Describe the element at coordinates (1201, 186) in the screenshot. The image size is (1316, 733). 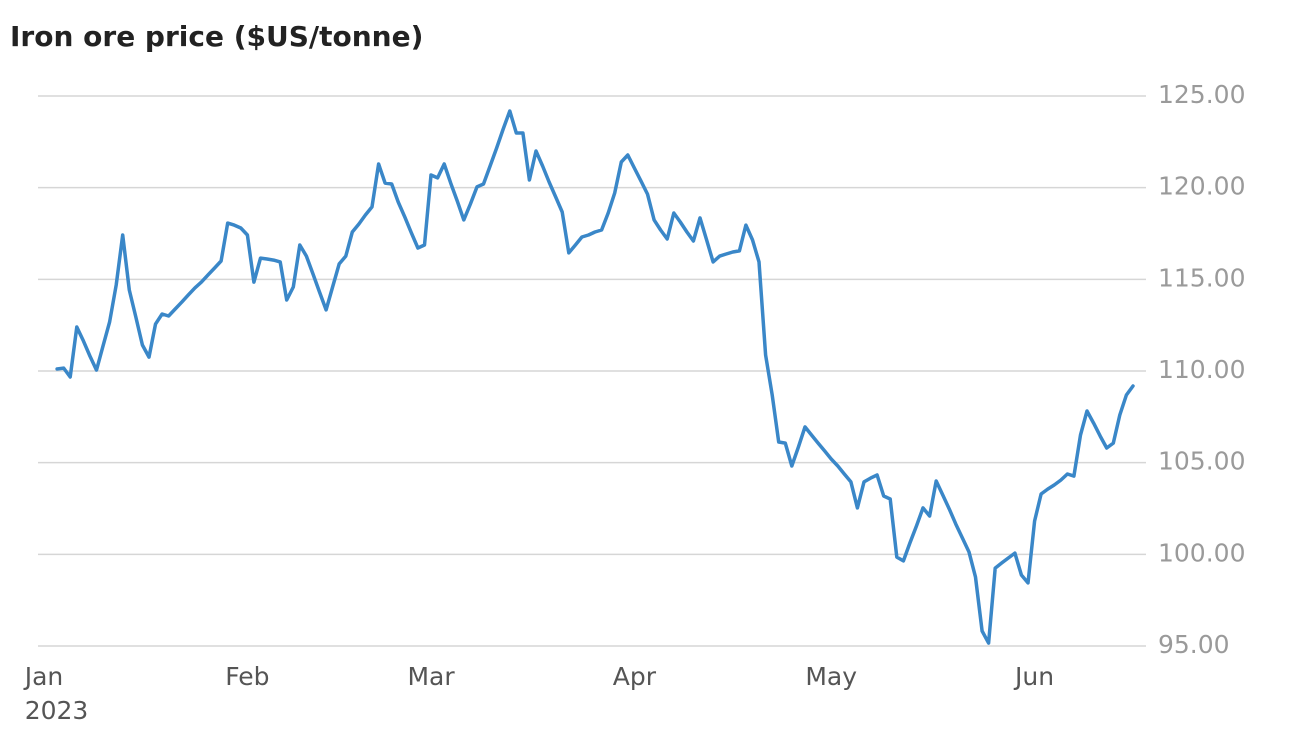
I see `y-tick-label: 120.00` at that location.